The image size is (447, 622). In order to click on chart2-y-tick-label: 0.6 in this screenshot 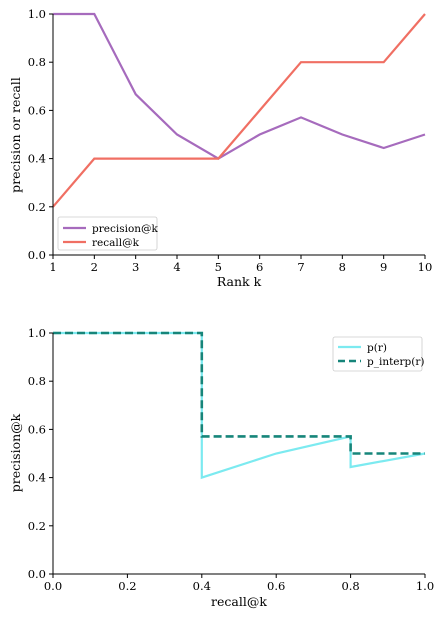, I will do `click(37, 429)`.